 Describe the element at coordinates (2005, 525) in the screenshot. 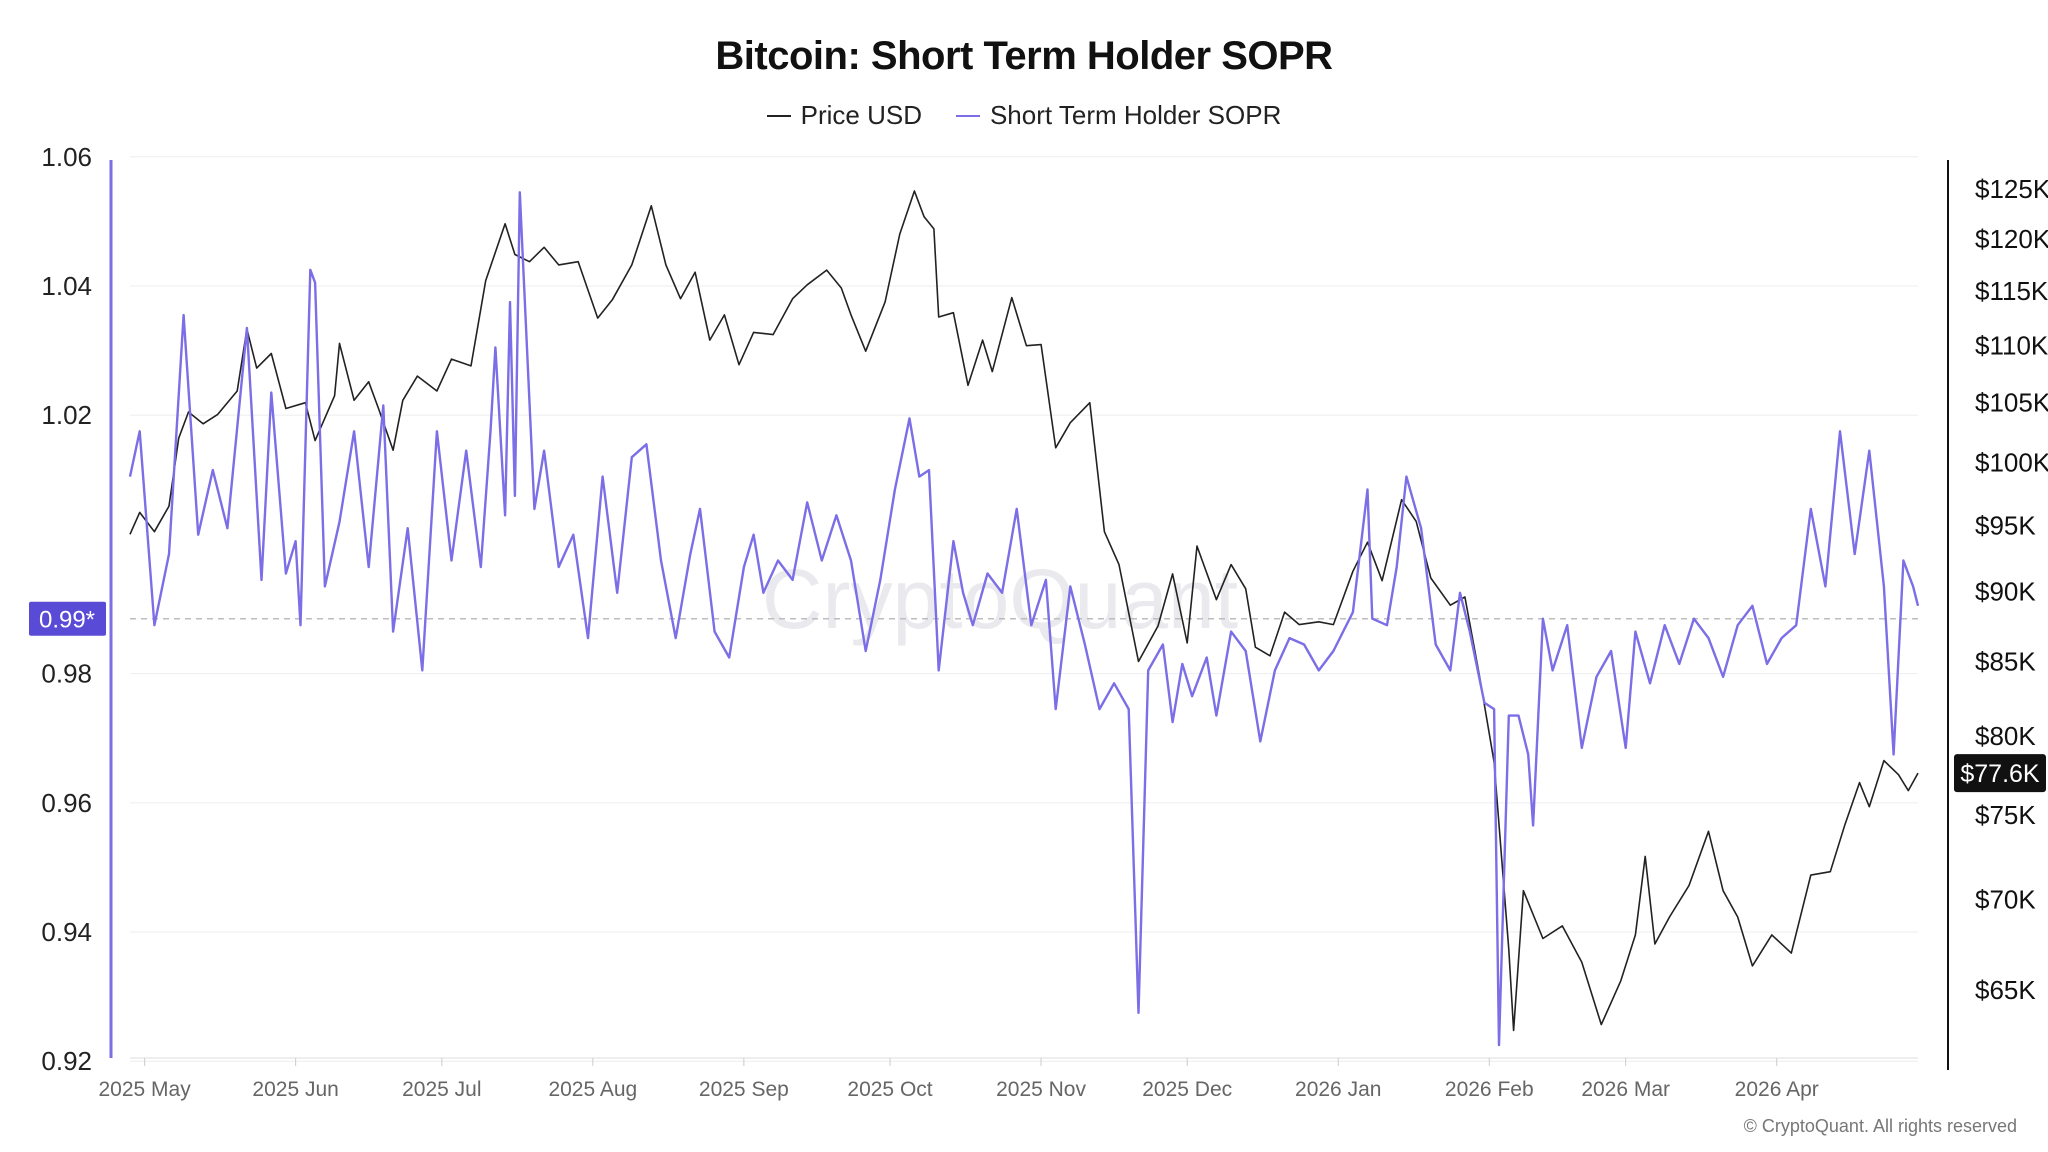

I see `y-right-tick-label: $95K` at that location.